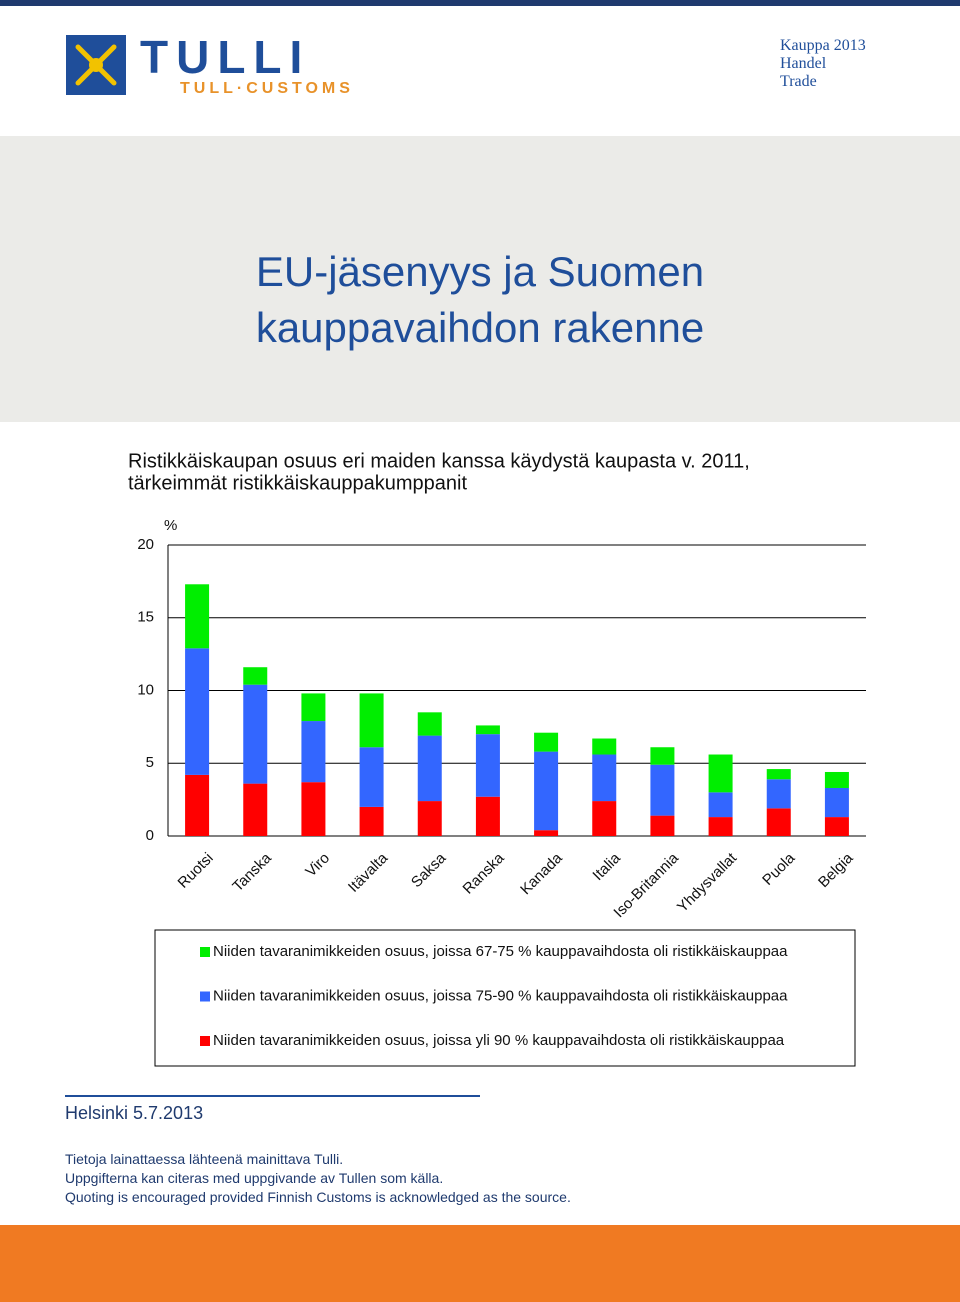  What do you see at coordinates (480, 271) in the screenshot?
I see `title-line: EU-jäsenyys ja Suomen` at bounding box center [480, 271].